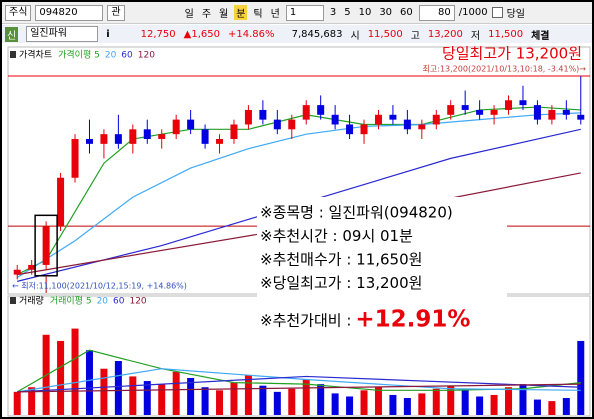 This screenshot has width=594, height=419. I want to click on period-button: 주, so click(206, 14).